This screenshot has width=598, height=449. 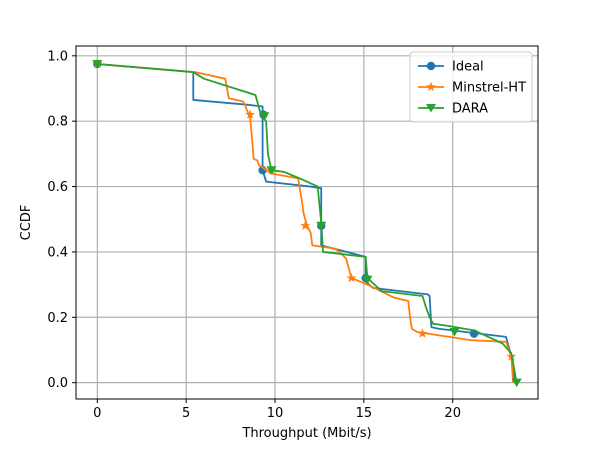 What do you see at coordinates (57, 122) in the screenshot?
I see `y-tick-label: 0.8` at bounding box center [57, 122].